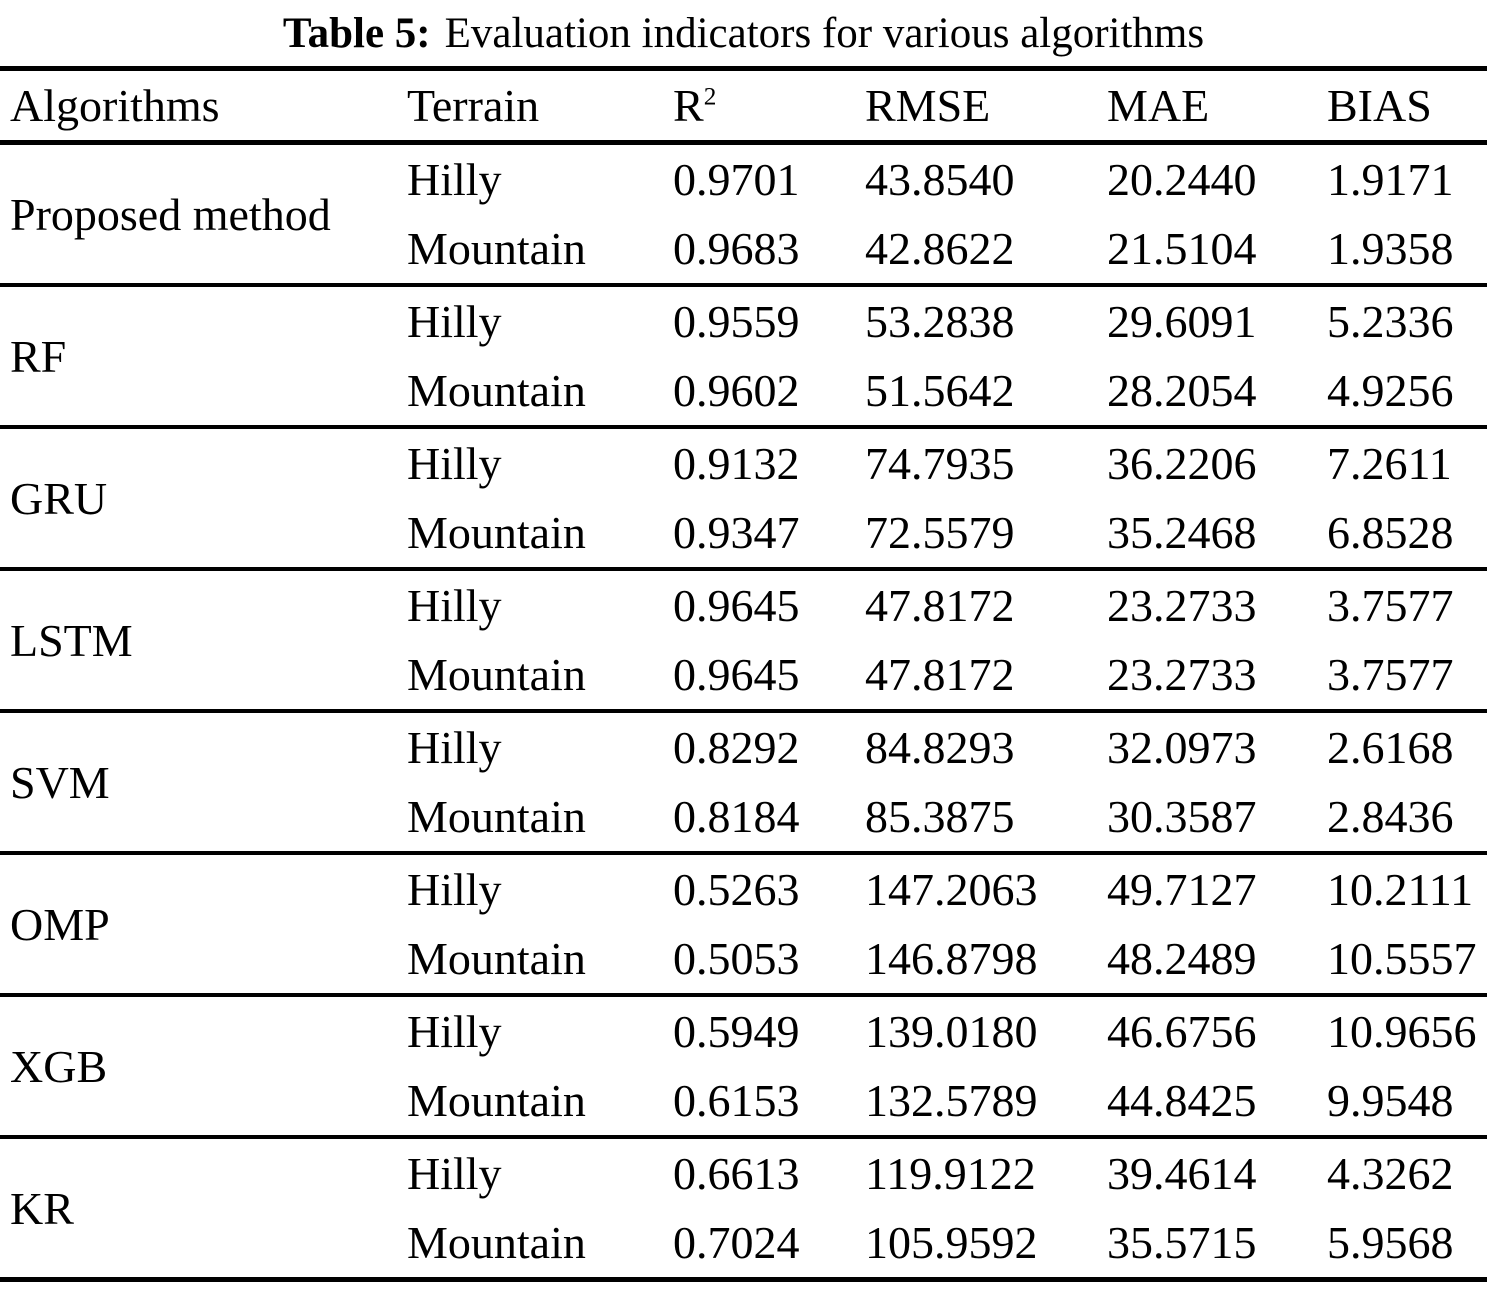 Image resolution: width=1487 pixels, height=1292 pixels. What do you see at coordinates (1390, 321) in the screenshot?
I see `bias-cell: 5.2336` at bounding box center [1390, 321].